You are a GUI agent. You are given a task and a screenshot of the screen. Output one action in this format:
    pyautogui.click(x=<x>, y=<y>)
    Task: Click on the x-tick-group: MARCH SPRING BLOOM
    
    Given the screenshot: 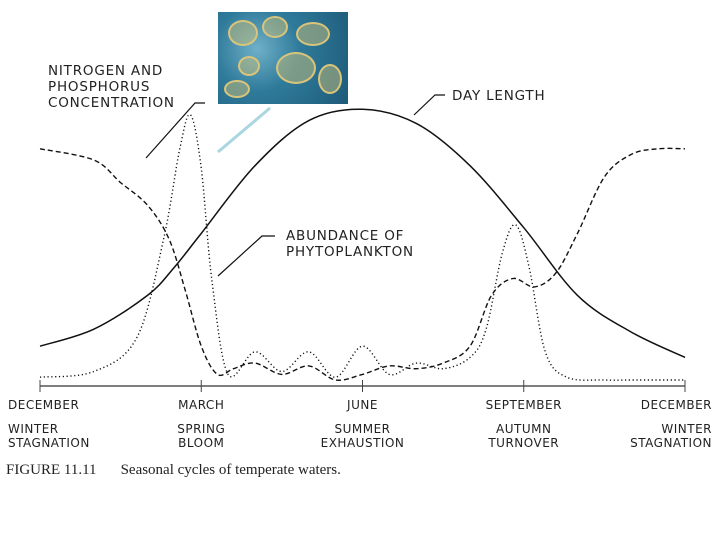 What is the action you would take?
    pyautogui.click(x=201, y=424)
    